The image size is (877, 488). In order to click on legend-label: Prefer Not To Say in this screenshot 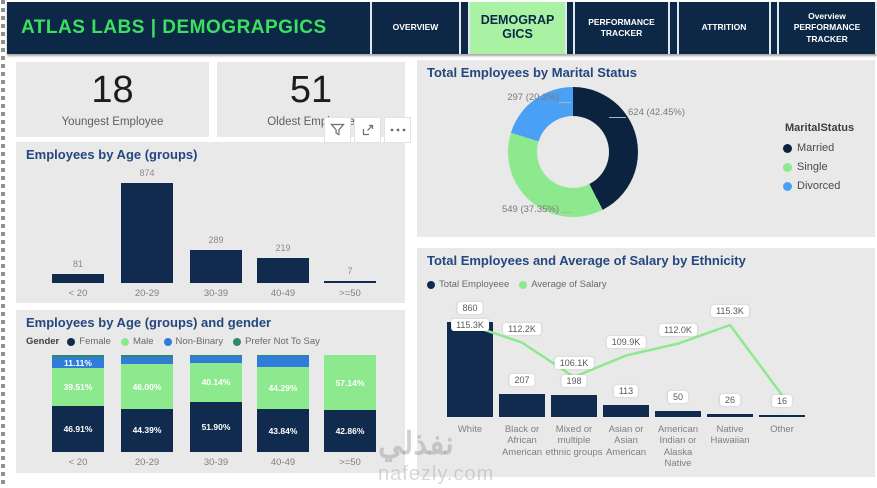, I will do `click(282, 341)`.